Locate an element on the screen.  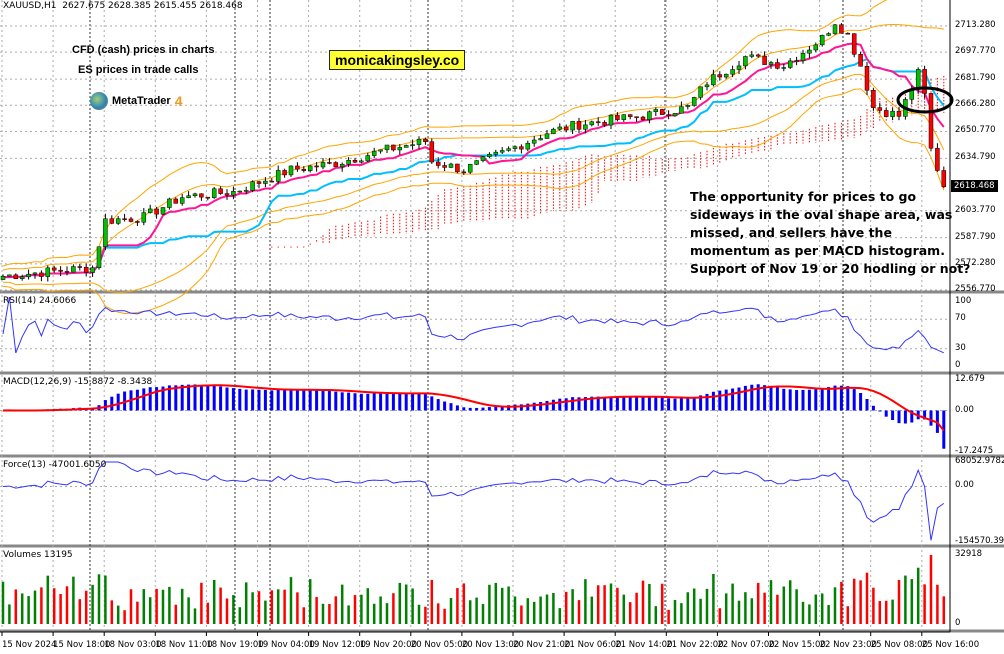
price-tick-label: 2587.790 is located at coordinates (975, 236).